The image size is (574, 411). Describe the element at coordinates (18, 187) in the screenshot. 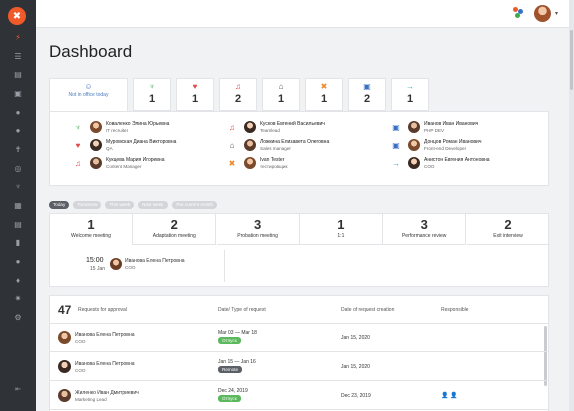

I see `palm-icon: ♆` at that location.